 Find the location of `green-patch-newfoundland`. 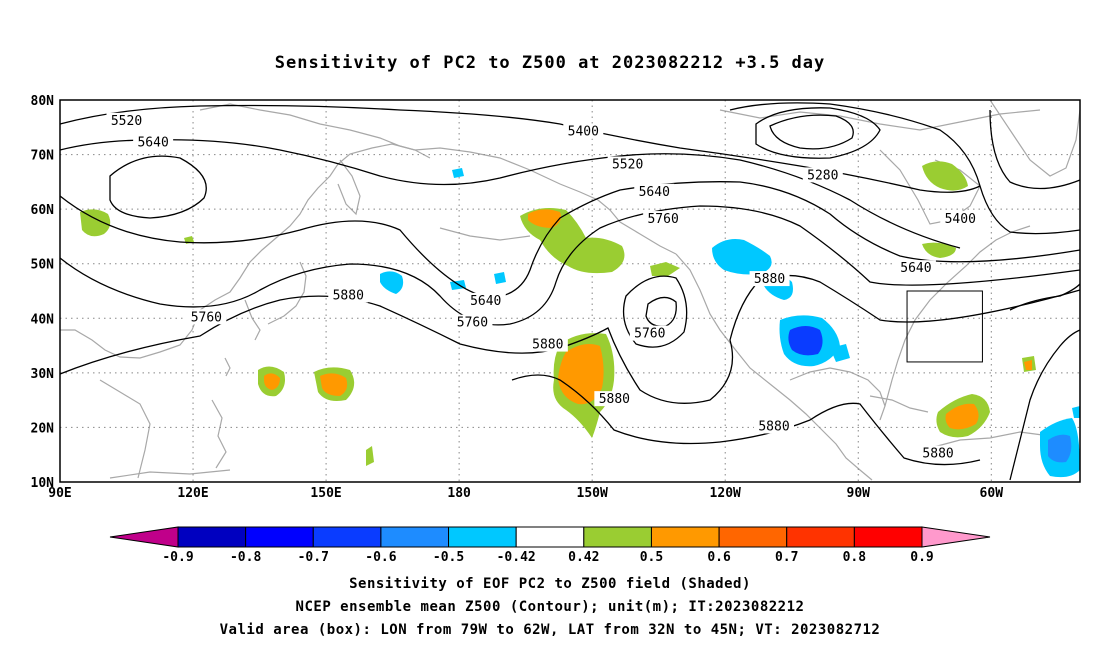

green-patch-newfoundland is located at coordinates (939, 250).